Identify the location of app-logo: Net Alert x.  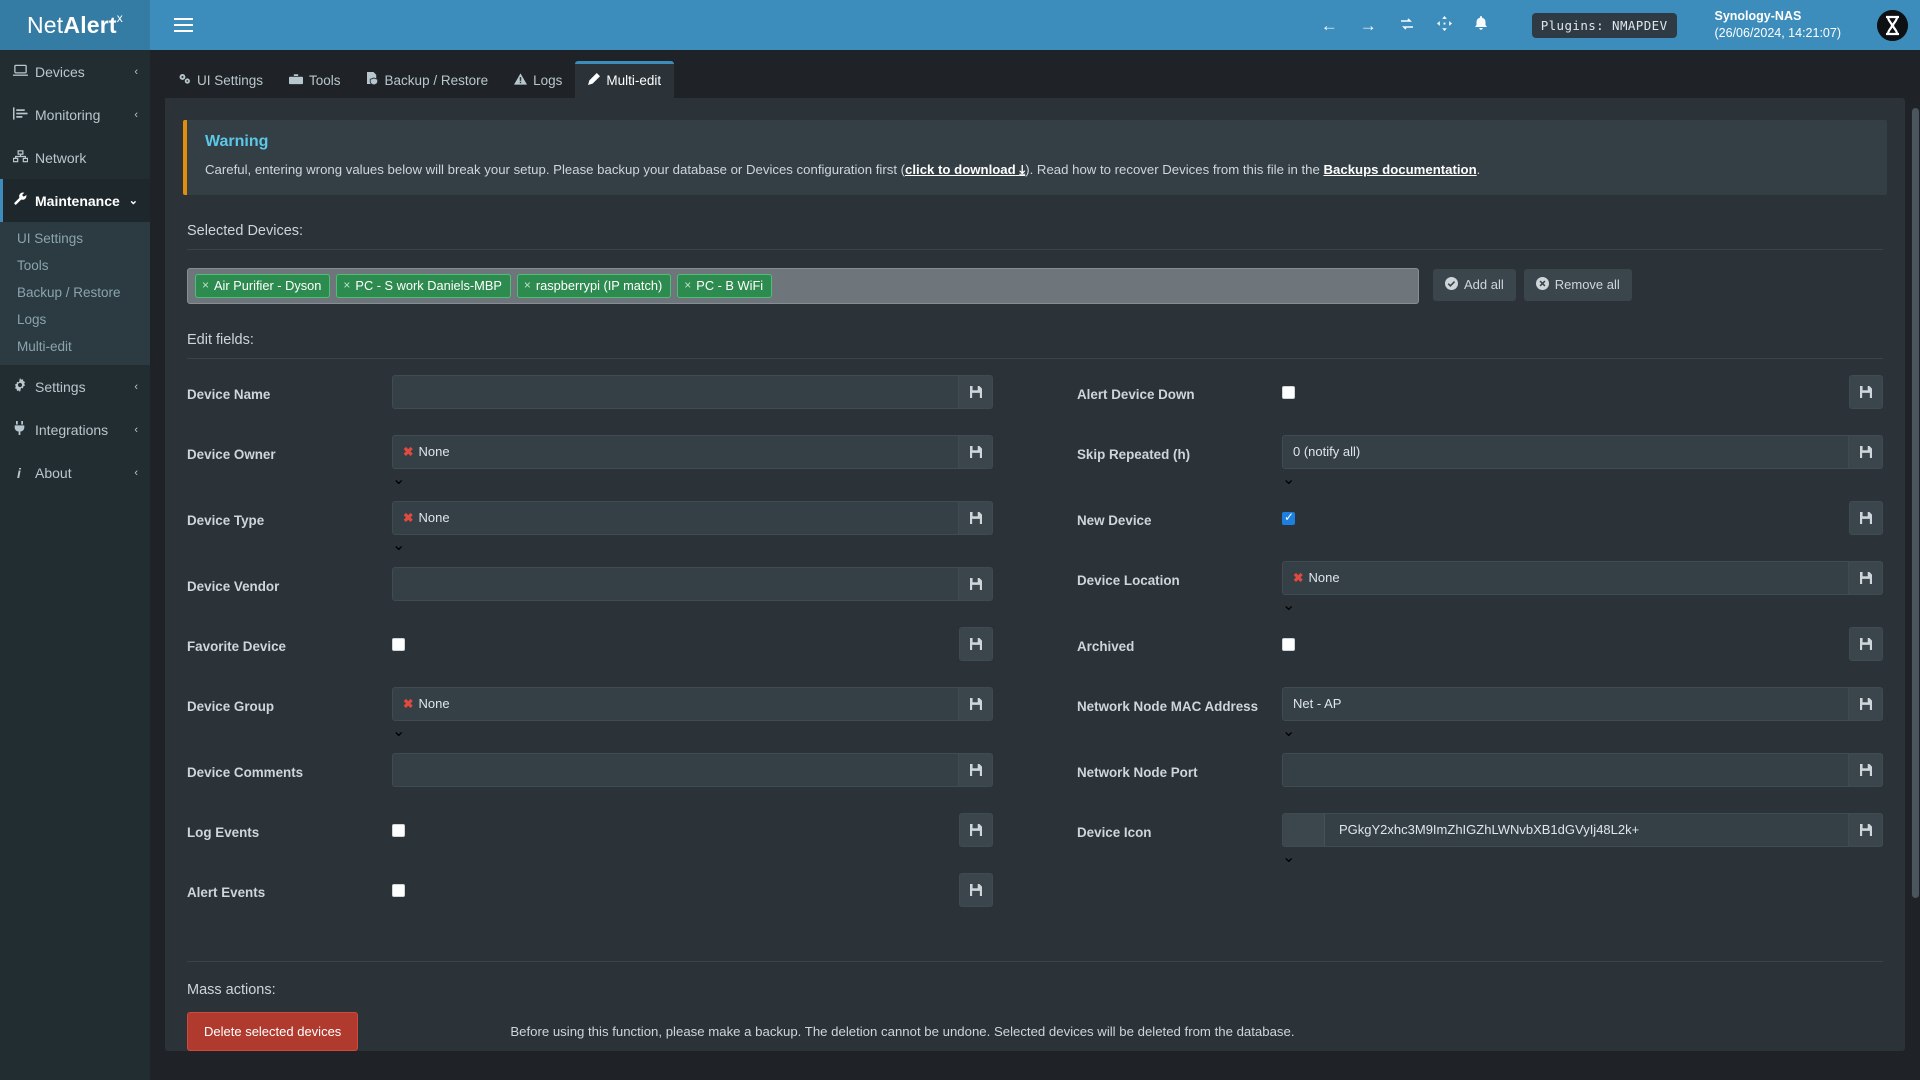
(75, 25).